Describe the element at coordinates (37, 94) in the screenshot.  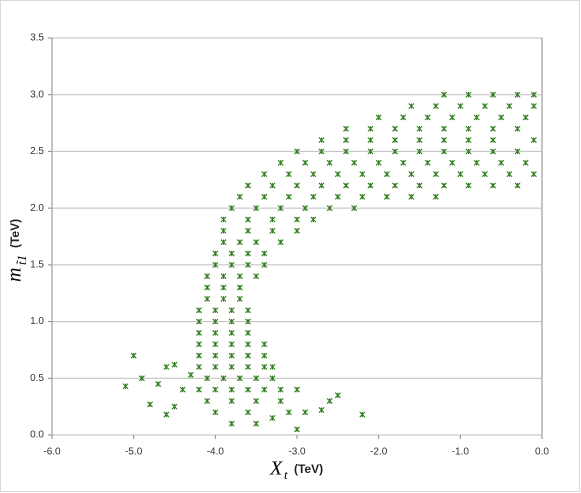
I see `y-tick-label: 3.0` at that location.